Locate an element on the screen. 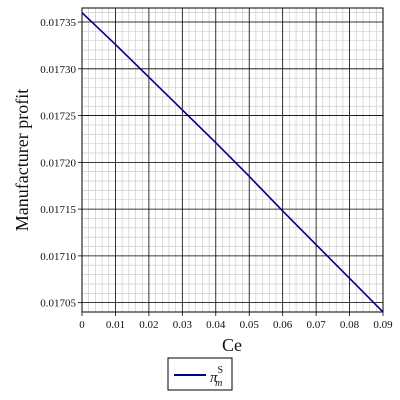 The width and height of the screenshot is (400, 400). x-tick-label: 0.01 is located at coordinates (115, 325).